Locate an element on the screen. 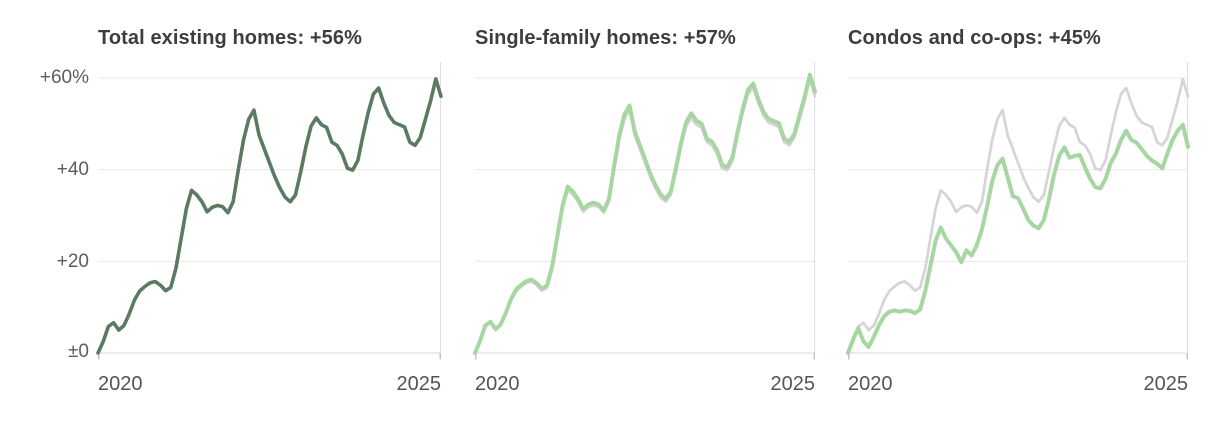 The width and height of the screenshot is (1220, 442). y-tick-label-0: ±0 is located at coordinates (78, 351).